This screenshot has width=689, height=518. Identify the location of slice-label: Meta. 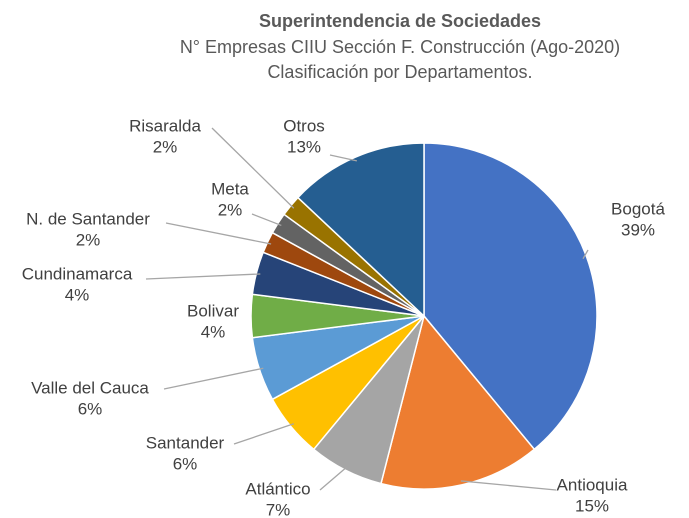
(230, 188).